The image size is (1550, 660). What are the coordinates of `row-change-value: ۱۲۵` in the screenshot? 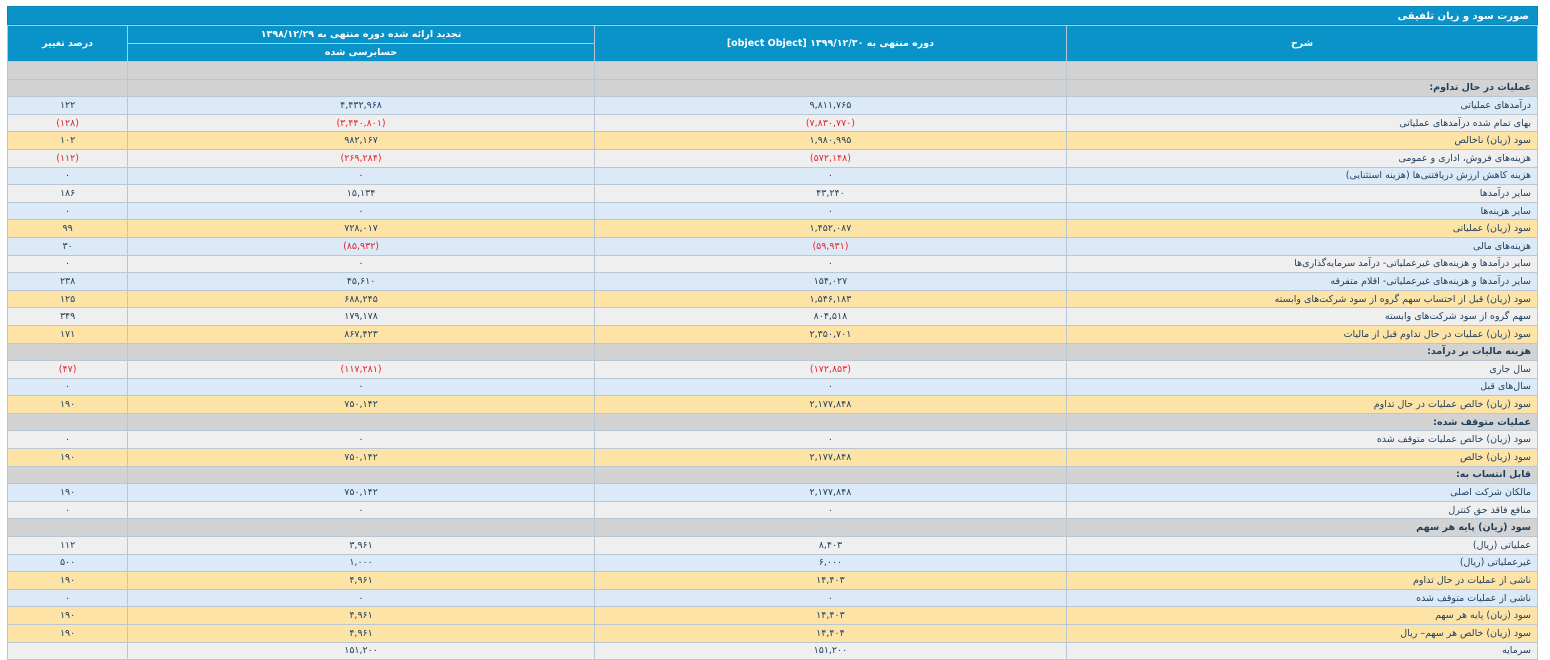 It's located at (67, 299).